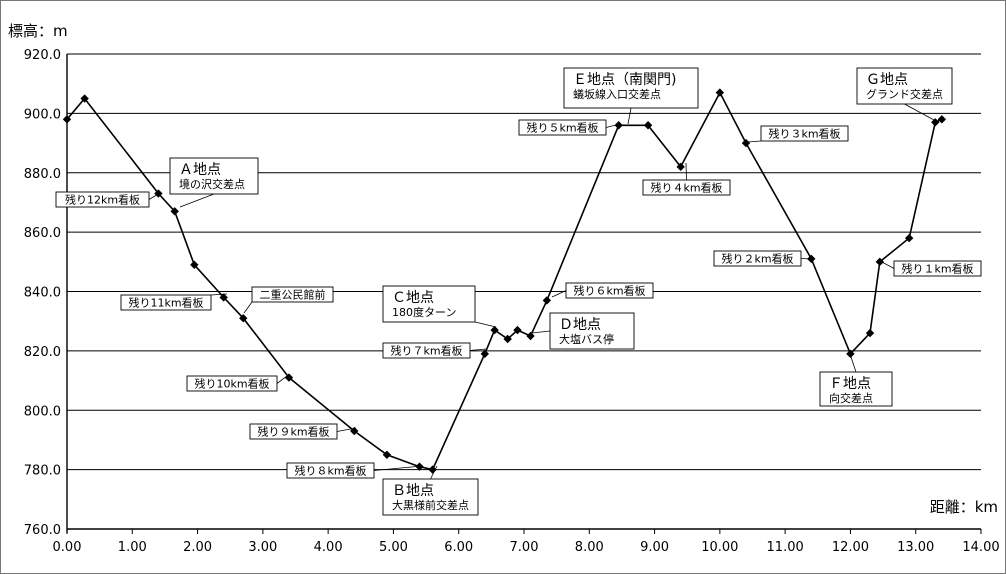 The image size is (1006, 574). What do you see at coordinates (197, 547) in the screenshot?
I see `x-tick-label: 2.00` at bounding box center [197, 547].